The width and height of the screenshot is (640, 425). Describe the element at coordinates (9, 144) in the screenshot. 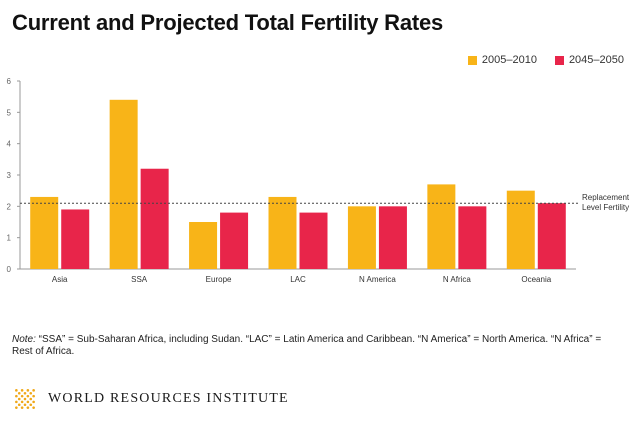

I see `y-tick-label: 4` at that location.